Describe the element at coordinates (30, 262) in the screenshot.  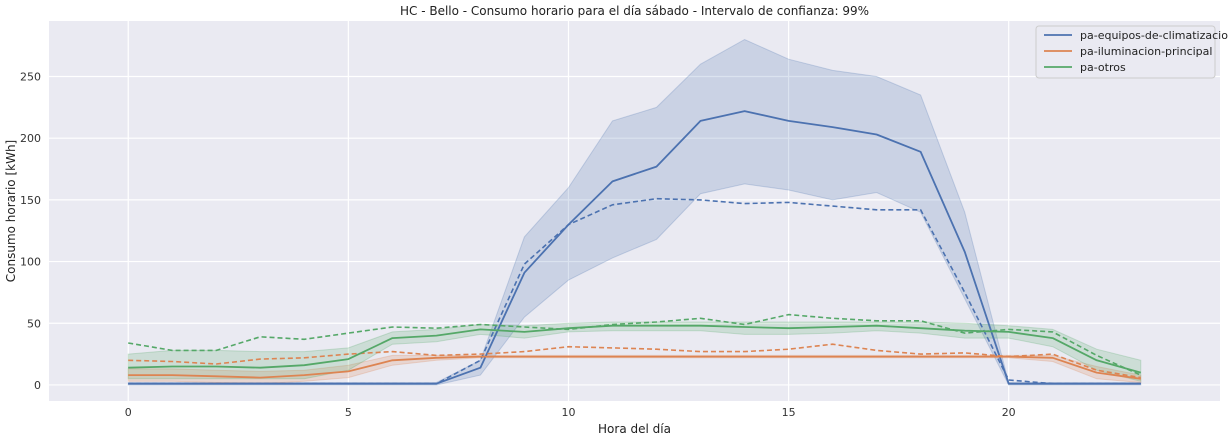
I see `y-tick-label: 100` at that location.